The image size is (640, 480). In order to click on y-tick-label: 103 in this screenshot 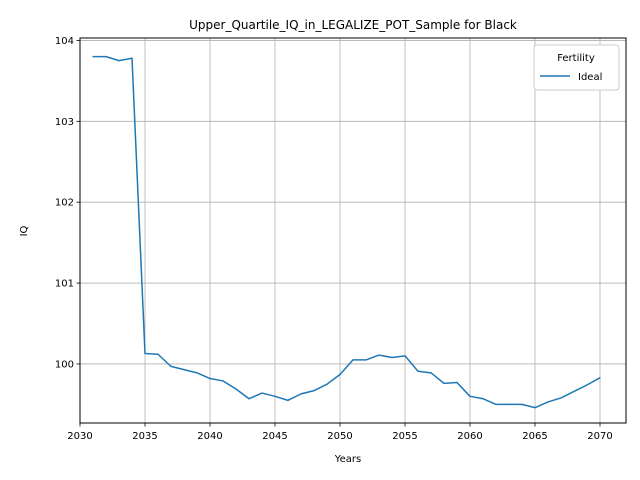, I will do `click(64, 122)`.